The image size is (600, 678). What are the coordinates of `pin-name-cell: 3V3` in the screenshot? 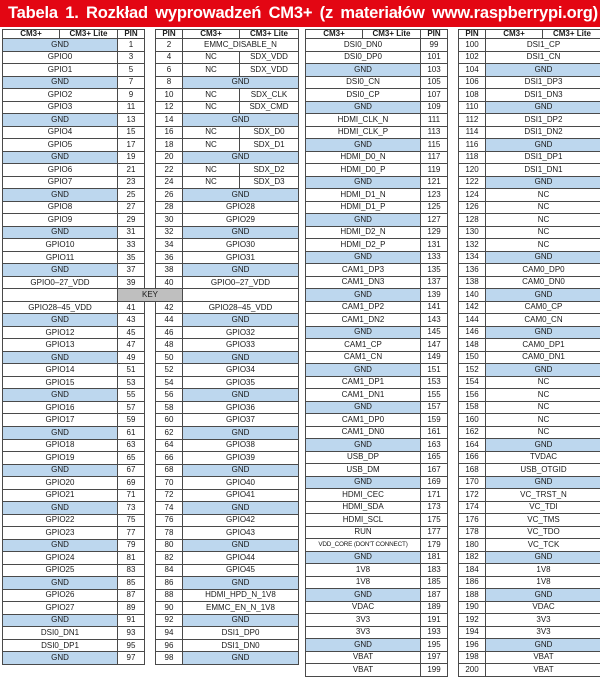 It's located at (363, 620).